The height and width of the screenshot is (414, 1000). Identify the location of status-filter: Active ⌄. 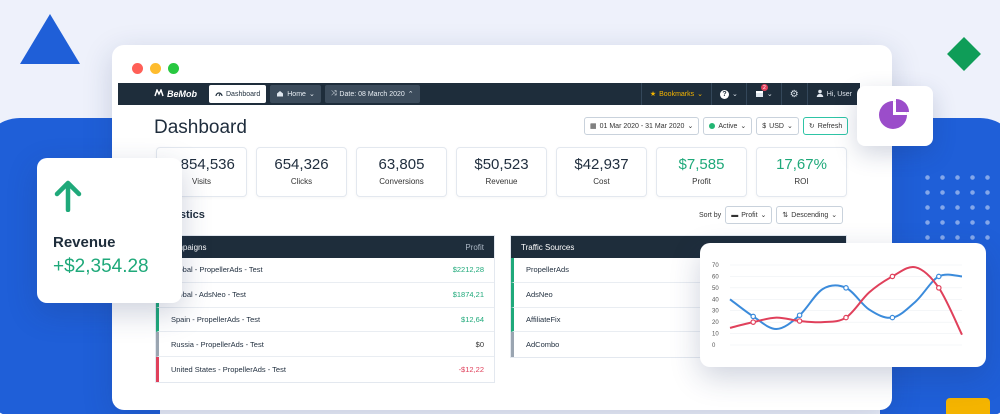
(728, 126).